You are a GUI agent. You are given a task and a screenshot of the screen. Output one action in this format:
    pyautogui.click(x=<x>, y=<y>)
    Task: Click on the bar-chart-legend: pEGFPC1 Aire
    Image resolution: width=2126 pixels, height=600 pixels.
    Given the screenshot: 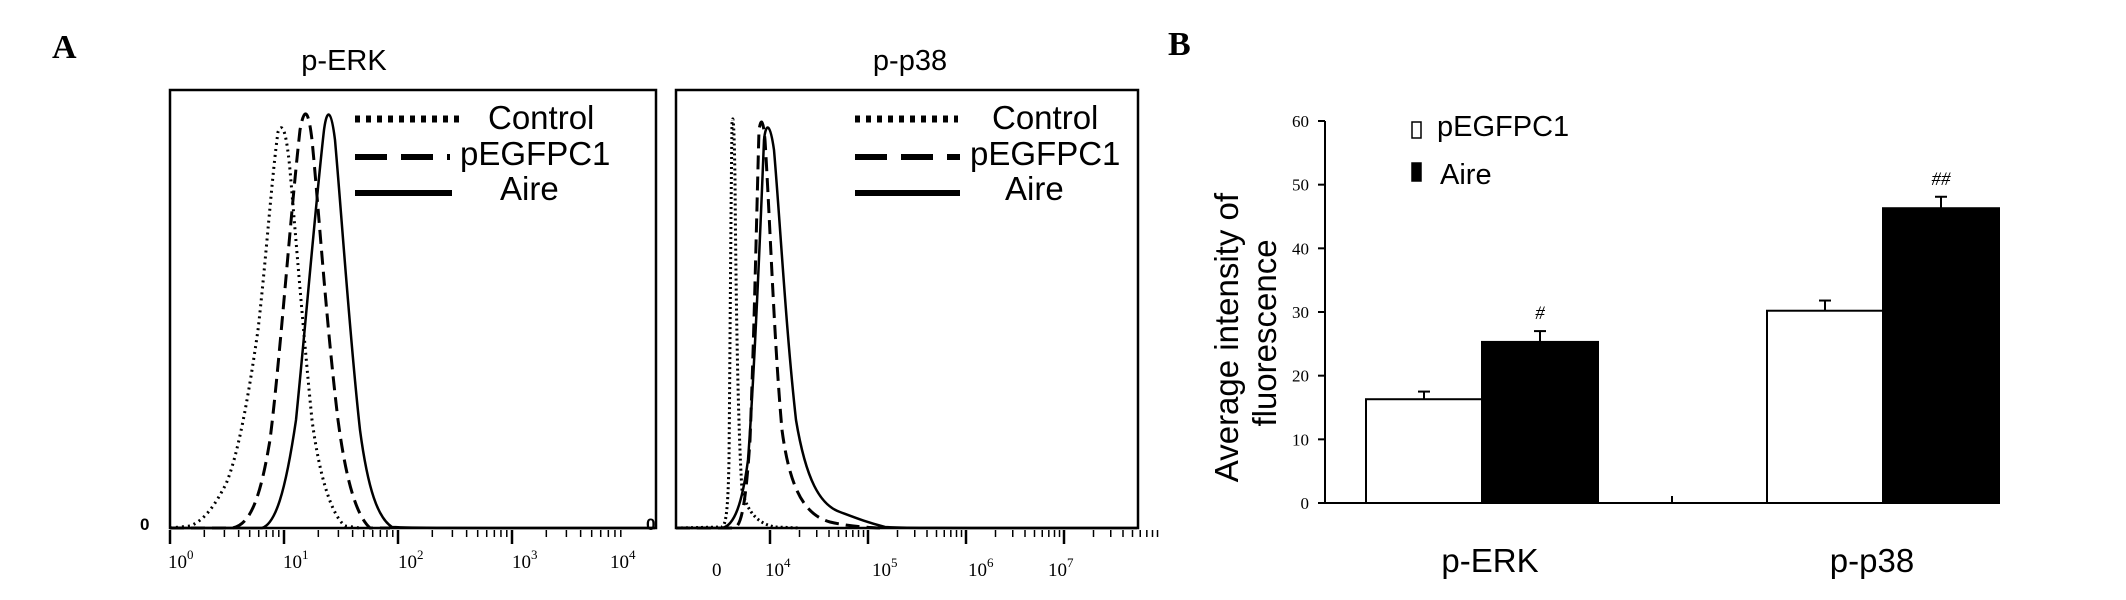 What is the action you would take?
    pyautogui.click(x=1490, y=151)
    